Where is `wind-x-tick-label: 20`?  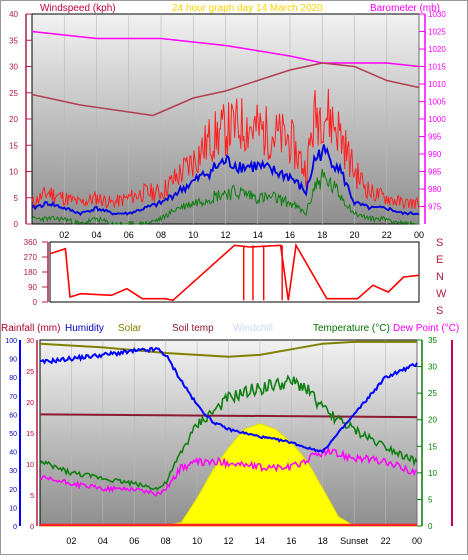
wind-x-tick-label: 20 is located at coordinates (354, 235).